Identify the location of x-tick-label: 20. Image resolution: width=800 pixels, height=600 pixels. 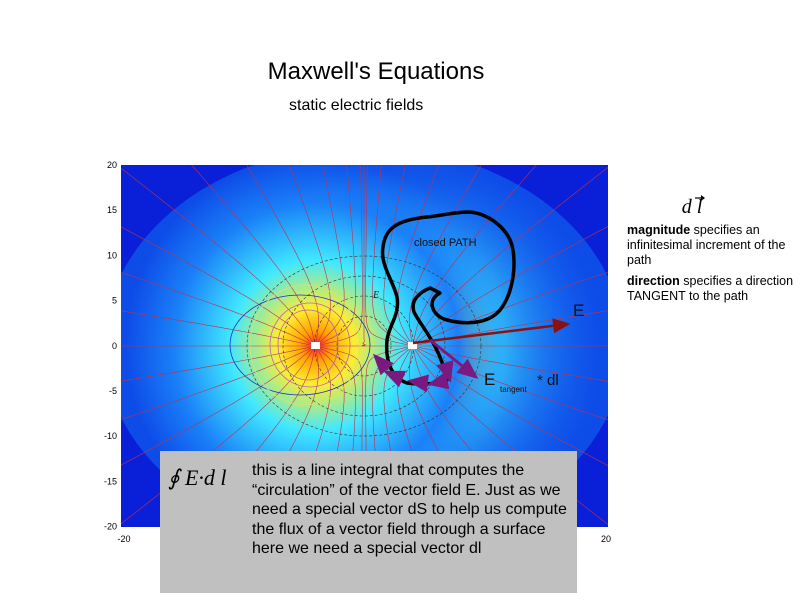
(606, 539).